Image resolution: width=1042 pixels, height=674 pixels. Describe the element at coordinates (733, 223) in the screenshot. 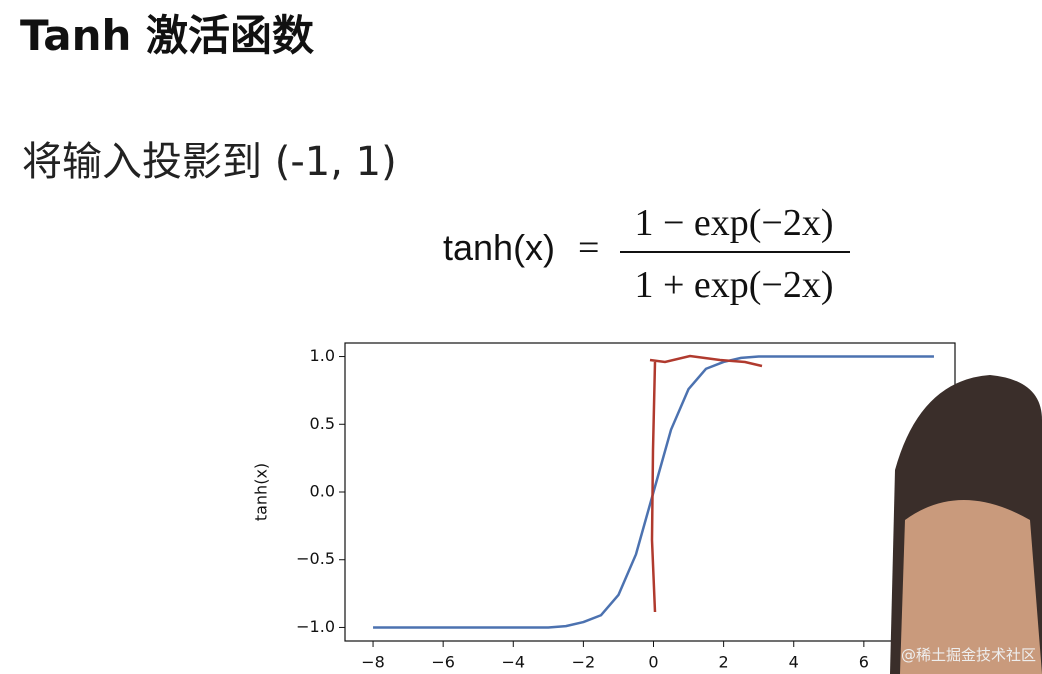

I see `formula-numerator: 1 − exp(−2x)` at that location.